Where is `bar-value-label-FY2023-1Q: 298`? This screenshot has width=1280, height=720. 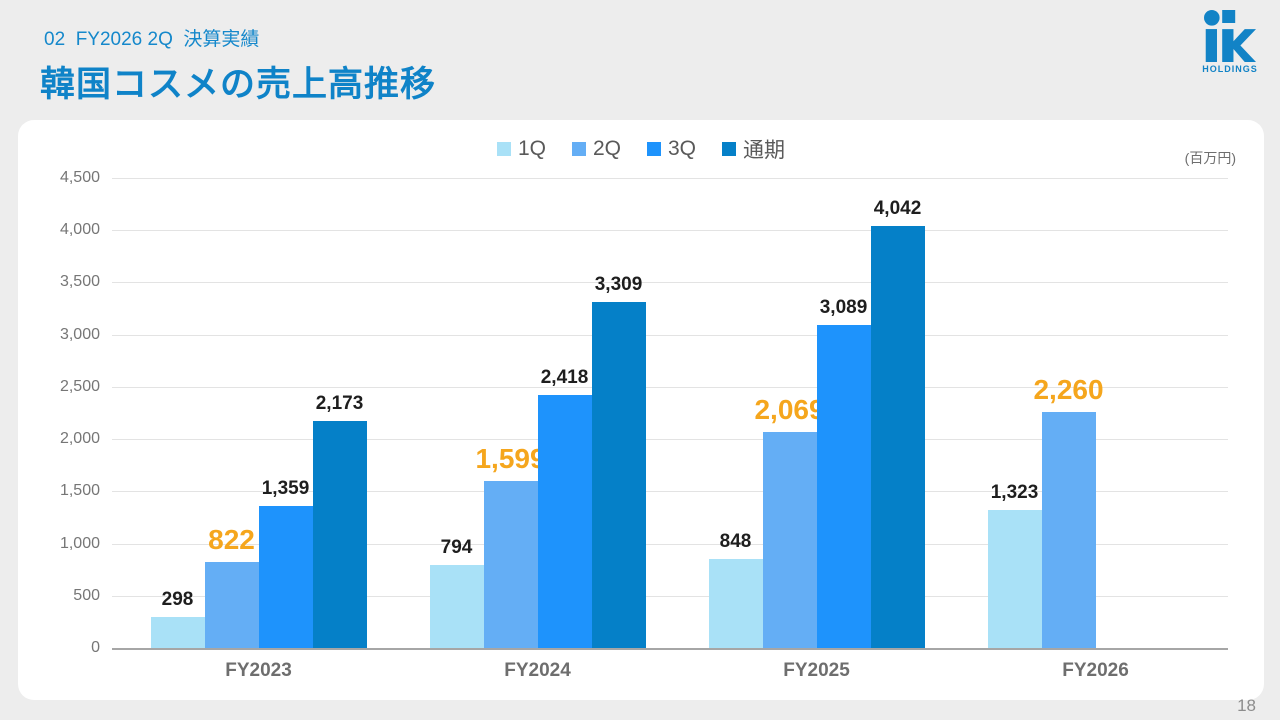
bar-value-label-FY2023-1Q: 298 is located at coordinates (177, 599).